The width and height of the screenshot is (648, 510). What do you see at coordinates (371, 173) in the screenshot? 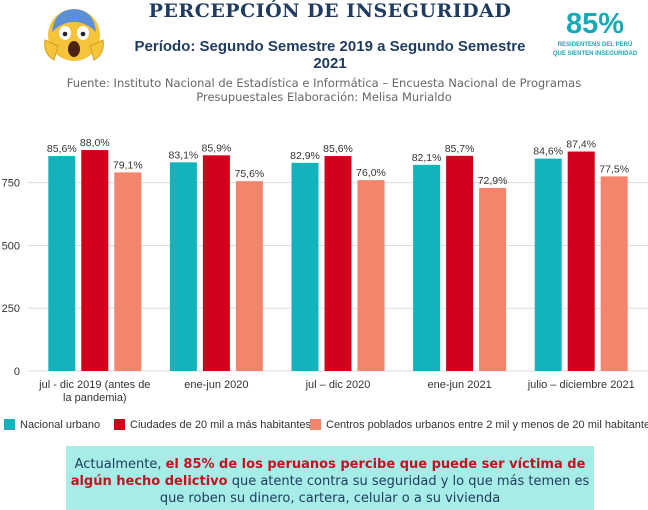
I see `data-label: 76,0%` at bounding box center [371, 173].